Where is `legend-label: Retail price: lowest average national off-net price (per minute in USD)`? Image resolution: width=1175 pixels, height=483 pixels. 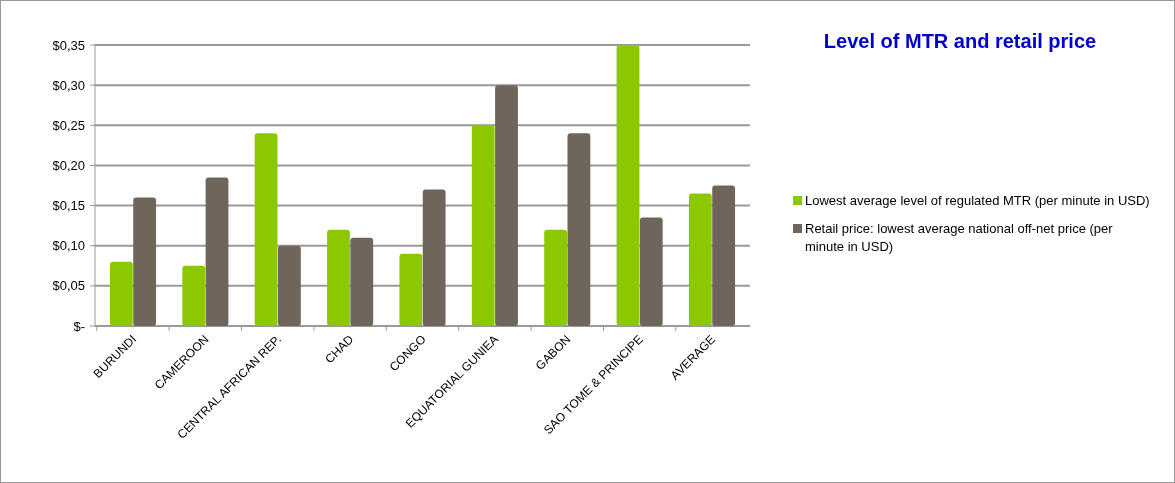 legend-label: Retail price: lowest average national off-net price (per minute in USD) is located at coordinates (959, 237).